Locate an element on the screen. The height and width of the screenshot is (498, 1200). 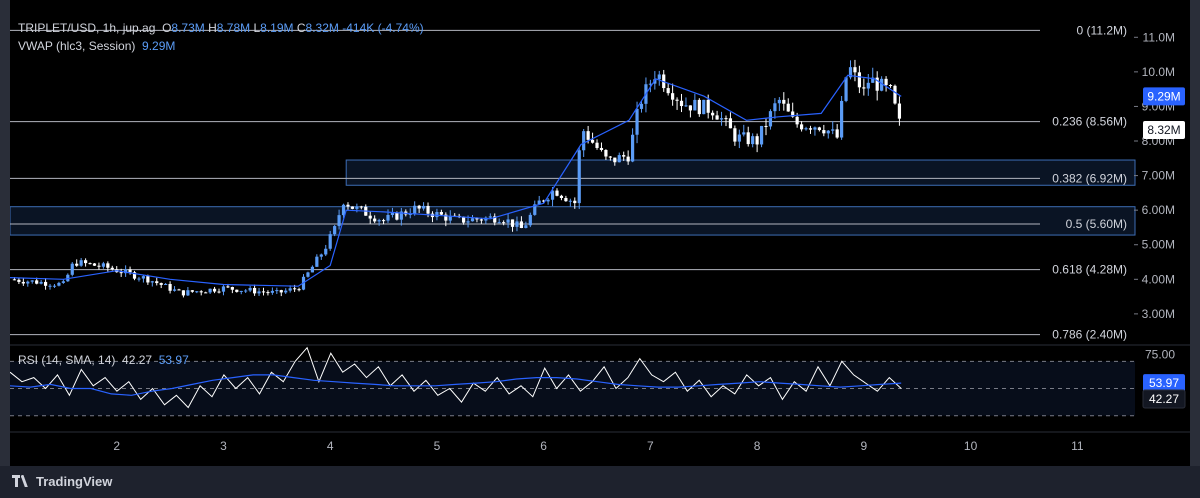
time-tick-label: 7 is located at coordinates (650, 446).